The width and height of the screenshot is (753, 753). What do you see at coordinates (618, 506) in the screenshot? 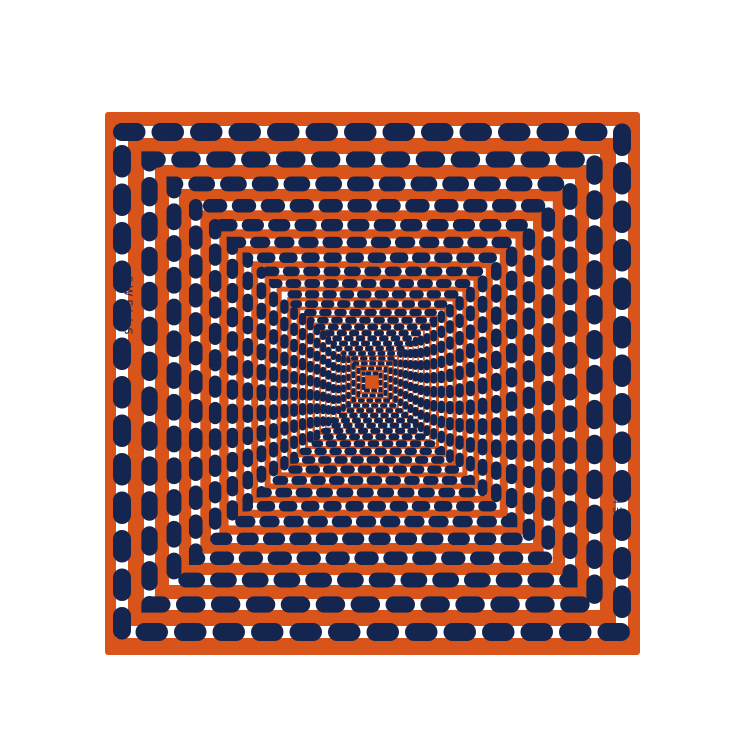
I see `brand-label-right: SWELLS` at bounding box center [618, 506].